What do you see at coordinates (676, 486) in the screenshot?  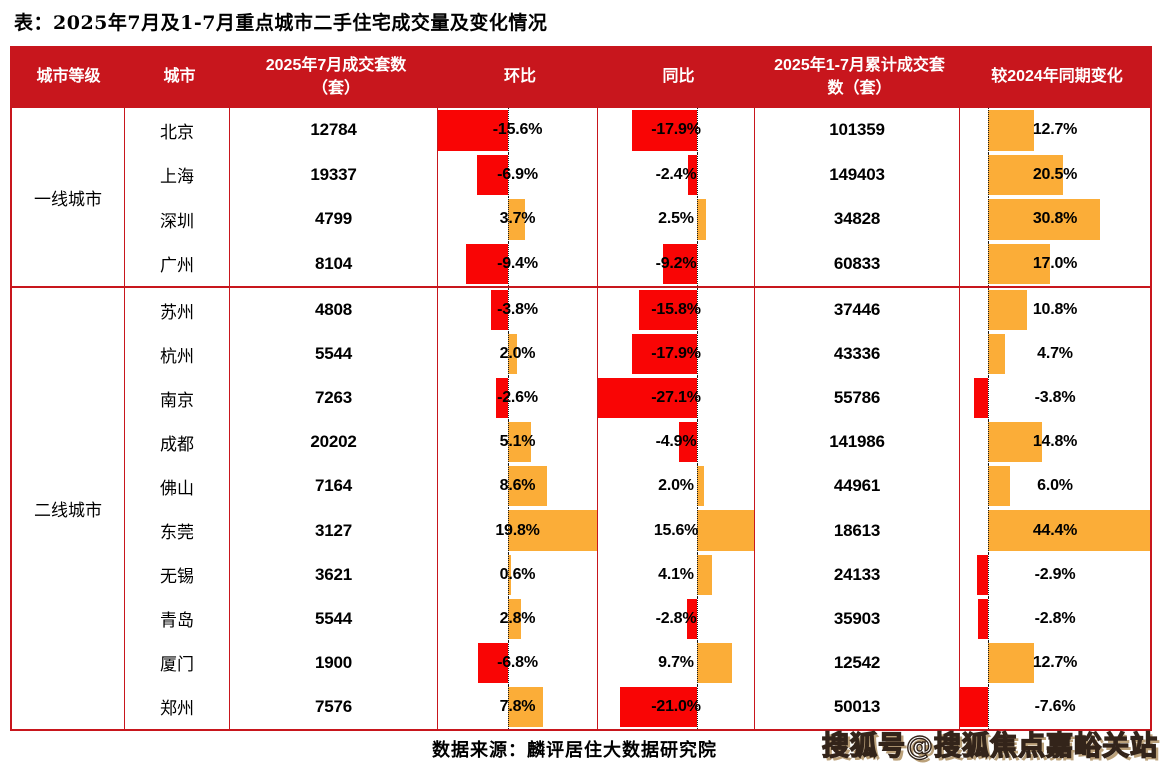 I see `yoy-cell-value: 2.0%` at bounding box center [676, 486].